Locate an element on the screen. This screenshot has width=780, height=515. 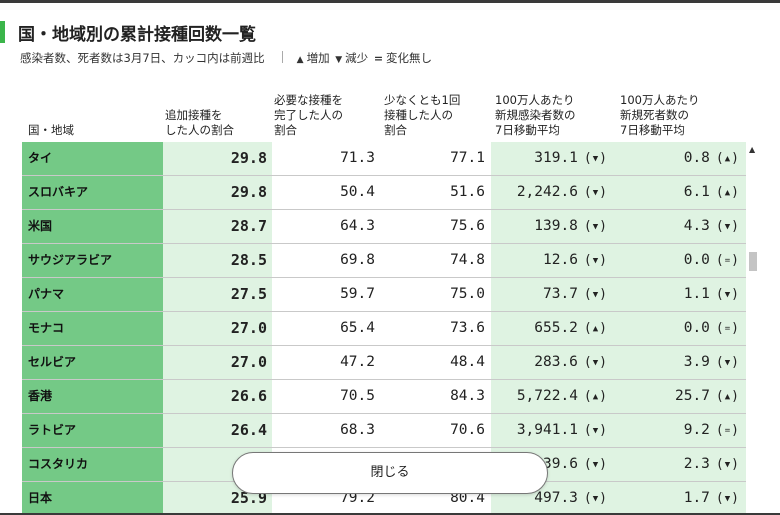
fully-vaccinated-rate-cell: 64.3 is located at coordinates (357, 226).